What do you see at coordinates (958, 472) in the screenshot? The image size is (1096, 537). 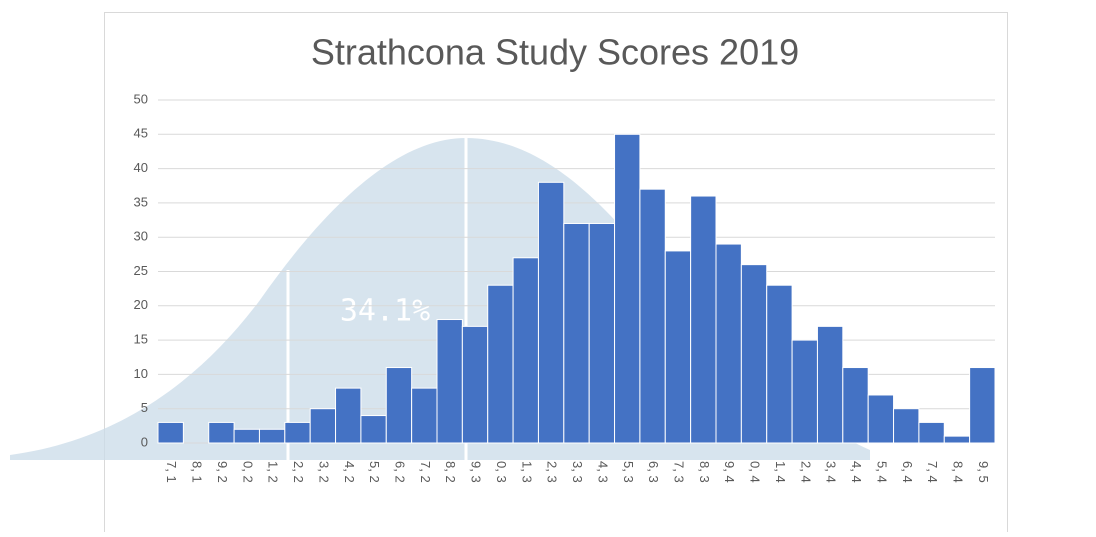 I see `x-tick-label: 8, 4` at bounding box center [958, 472].